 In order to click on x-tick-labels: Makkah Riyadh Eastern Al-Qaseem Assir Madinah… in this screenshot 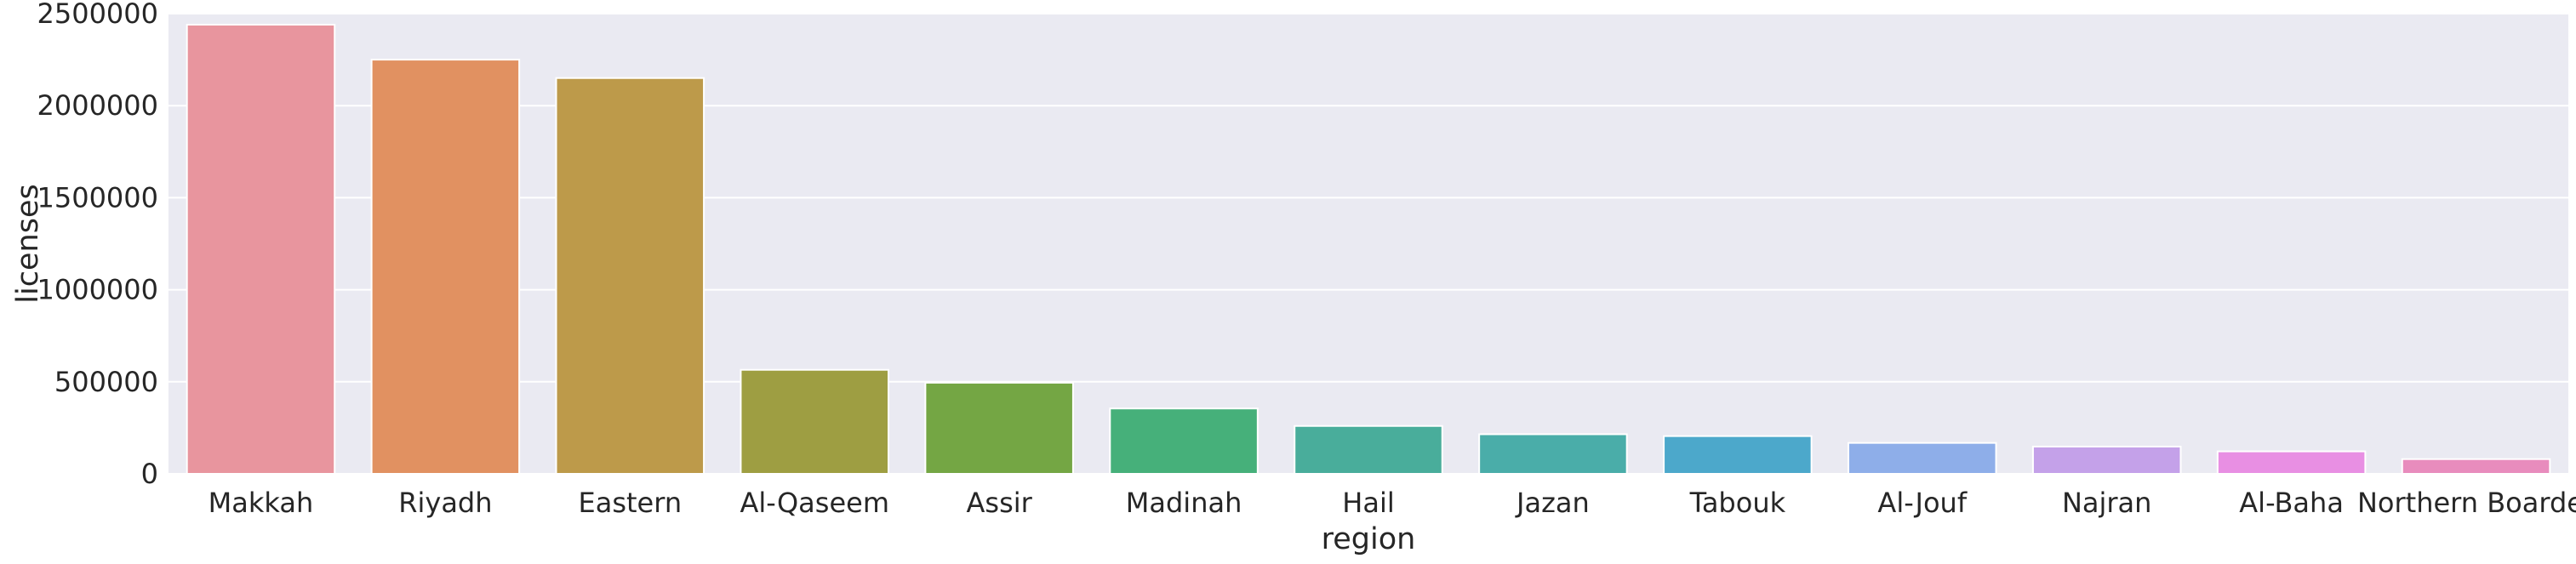, I will do `click(1392, 503)`.